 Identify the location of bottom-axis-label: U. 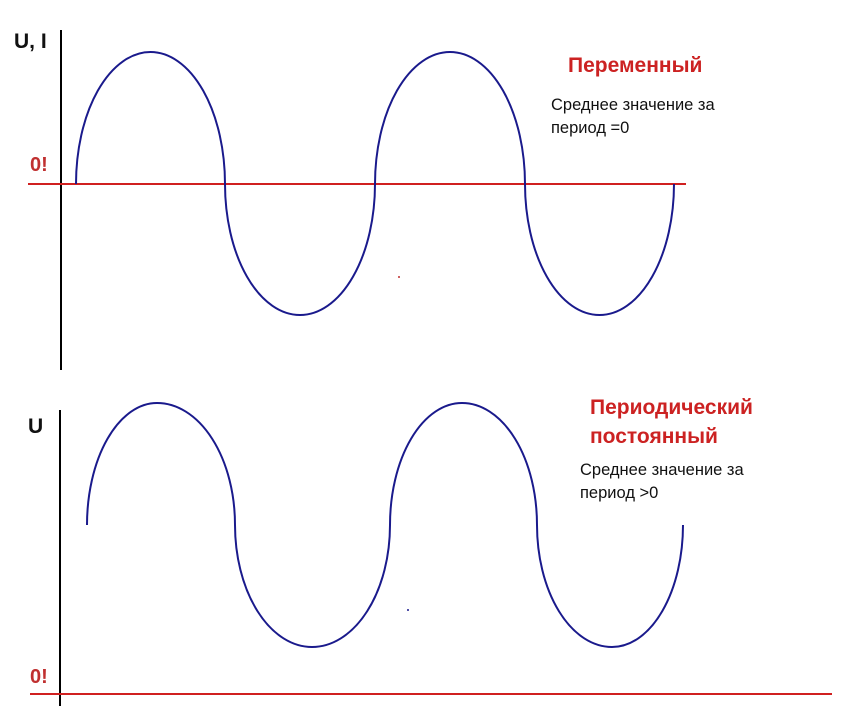
(36, 426).